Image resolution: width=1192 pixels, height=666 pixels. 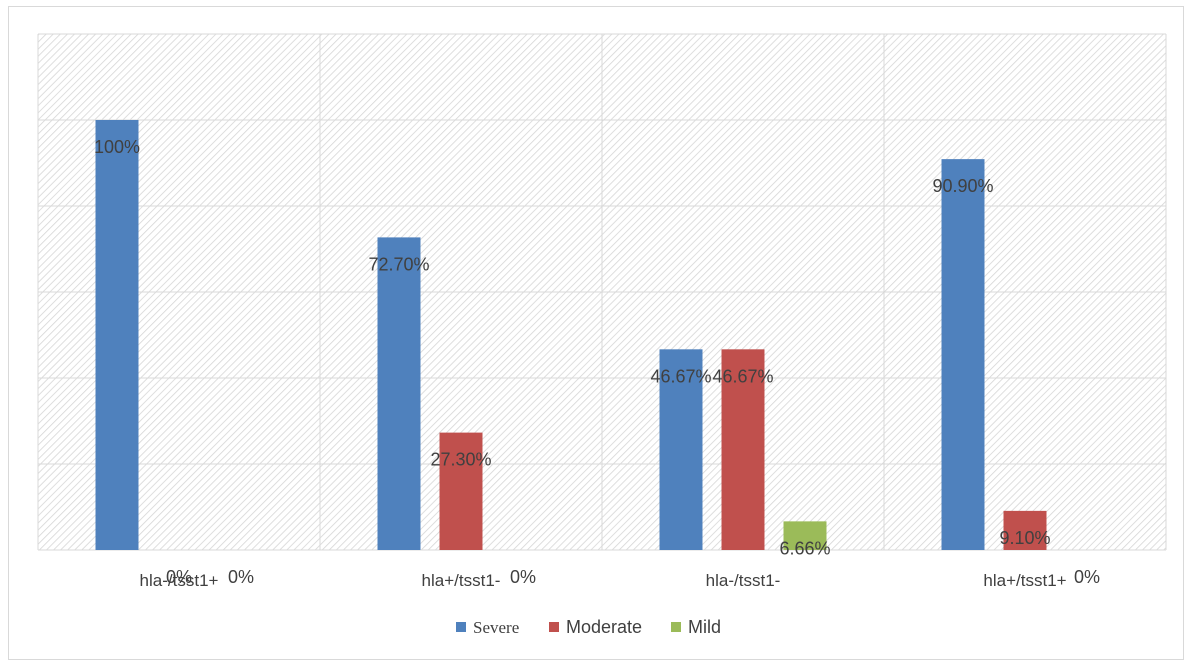 I want to click on data-label: 27.30%, so click(x=460, y=460).